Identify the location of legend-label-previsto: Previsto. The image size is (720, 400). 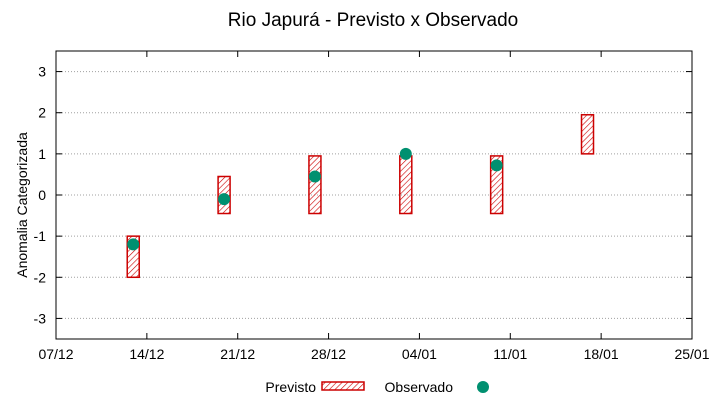
(290, 387).